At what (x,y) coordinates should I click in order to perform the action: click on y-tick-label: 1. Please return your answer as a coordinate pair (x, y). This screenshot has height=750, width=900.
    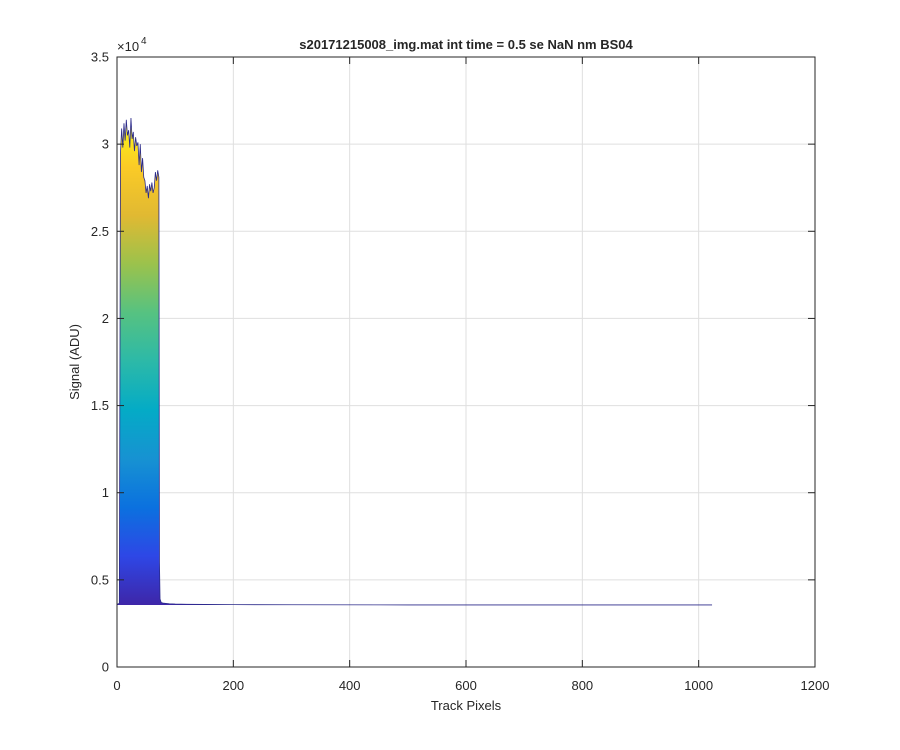
    Looking at the image, I should click on (105, 492).